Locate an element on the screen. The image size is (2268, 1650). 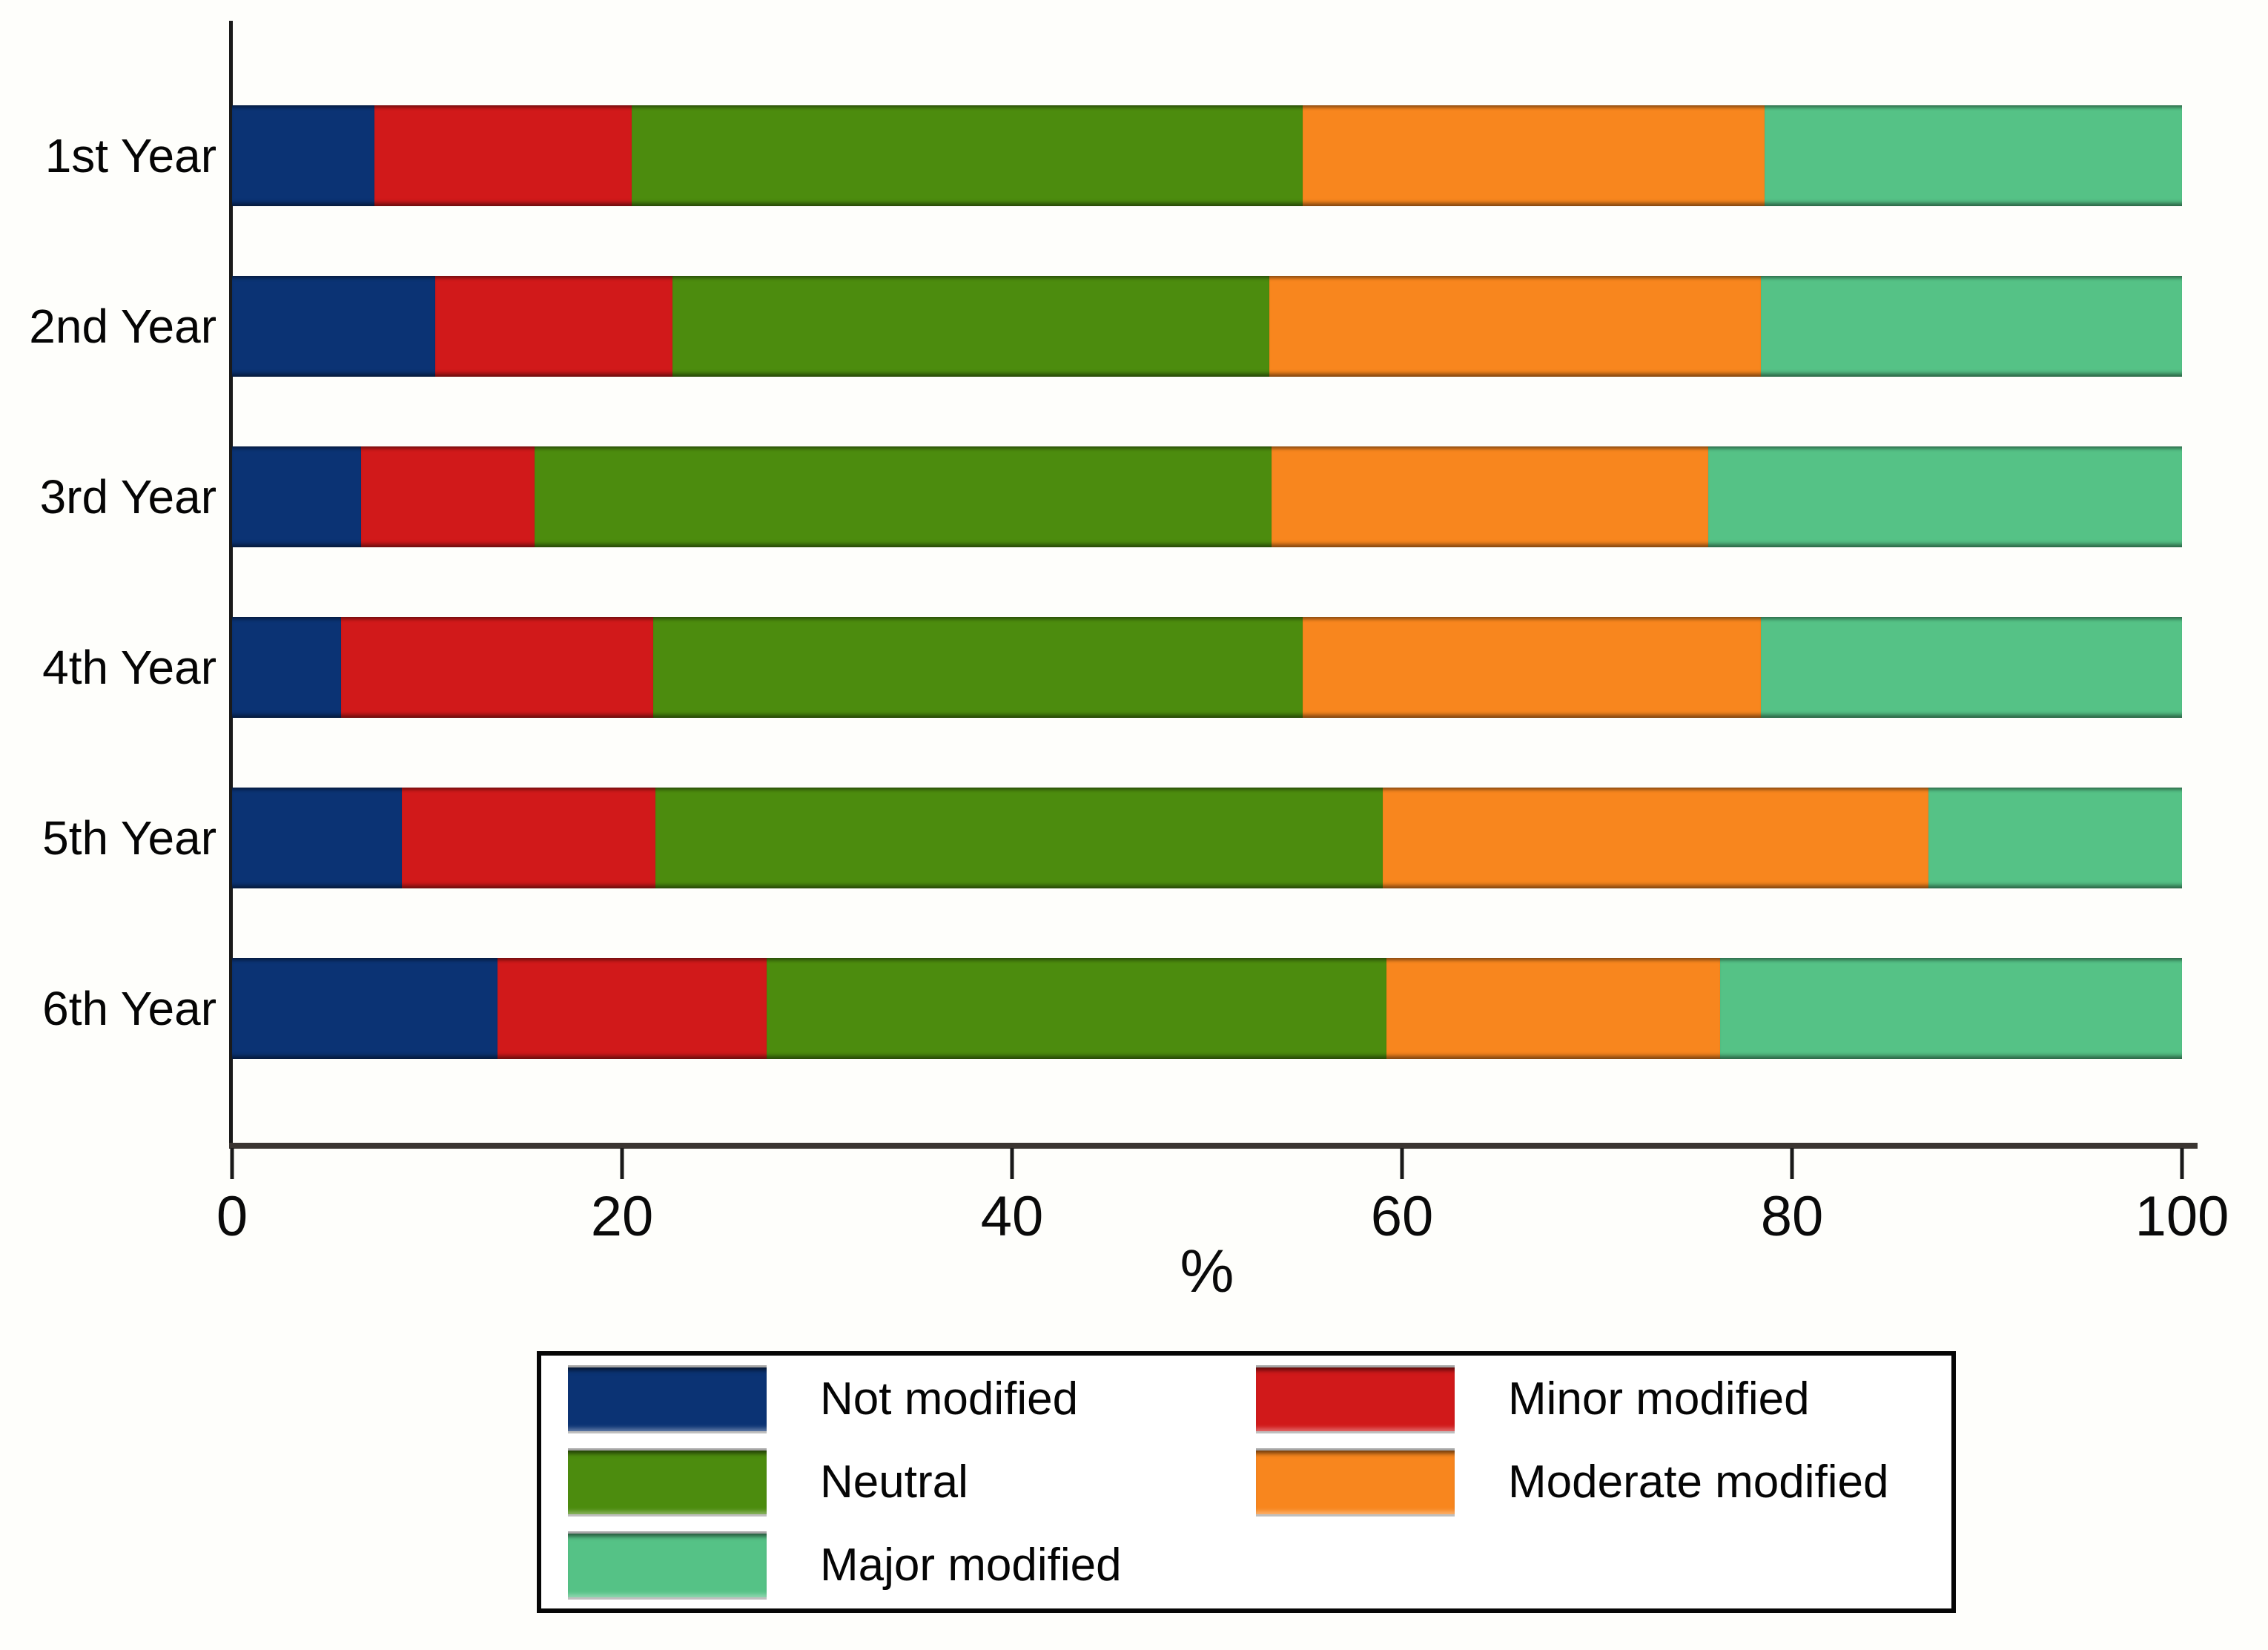
category-label-1st-year: 1st Year is located at coordinates (130, 155).